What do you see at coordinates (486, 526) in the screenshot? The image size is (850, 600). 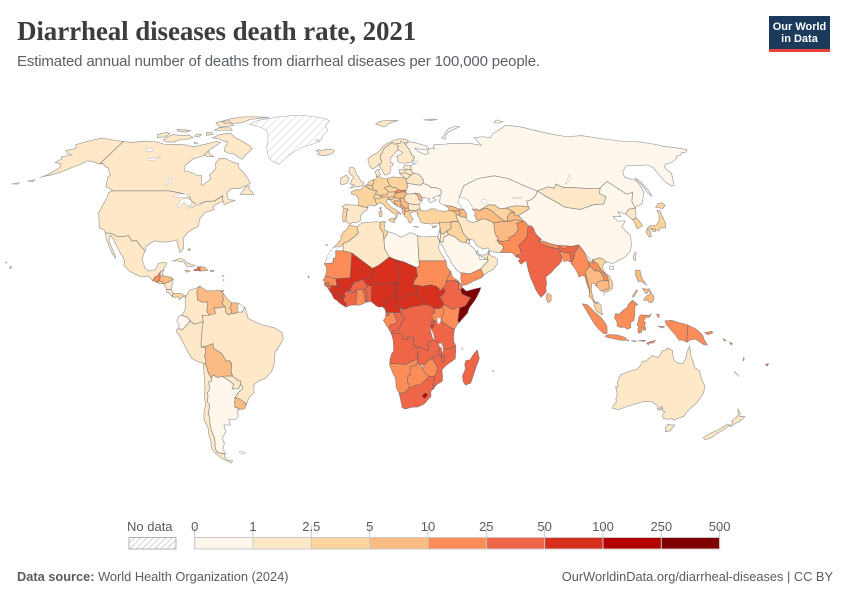 I see `svg-text: 25` at bounding box center [486, 526].